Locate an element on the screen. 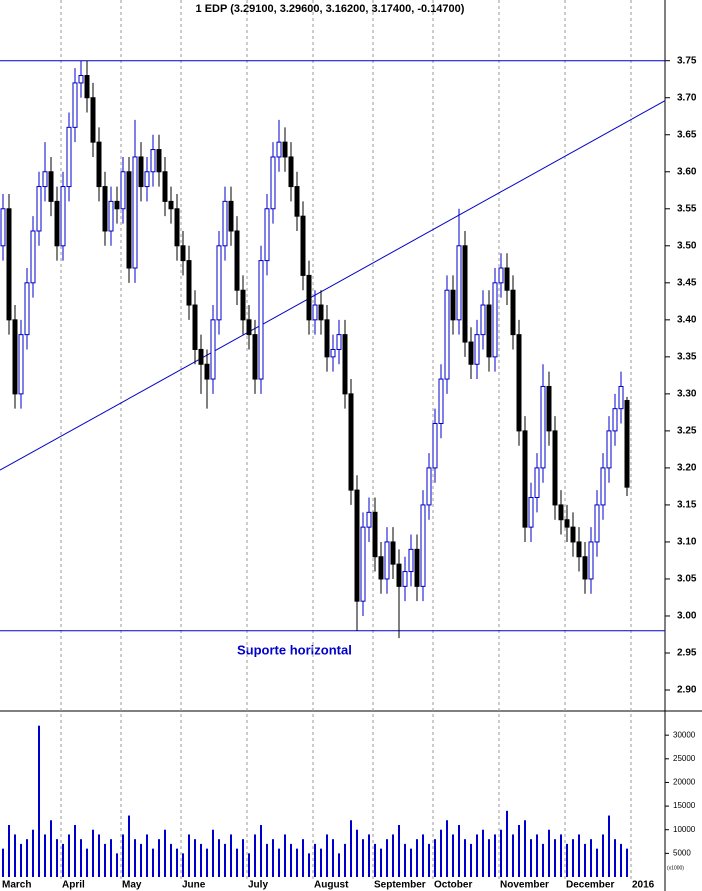  y-tick-label: 2.90 is located at coordinates (687, 690).